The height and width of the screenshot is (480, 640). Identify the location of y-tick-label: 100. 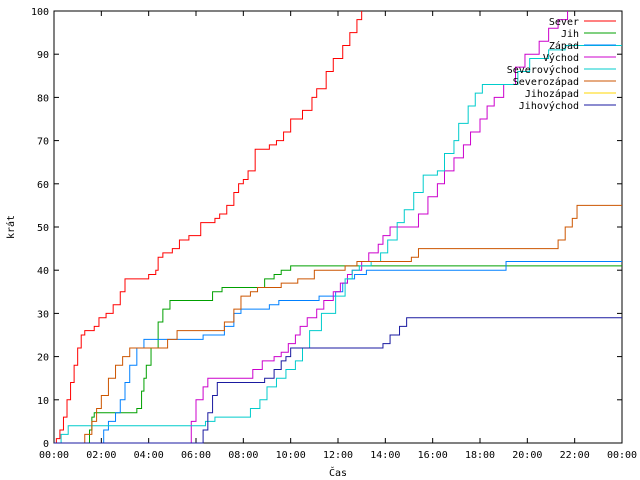
(40, 12).